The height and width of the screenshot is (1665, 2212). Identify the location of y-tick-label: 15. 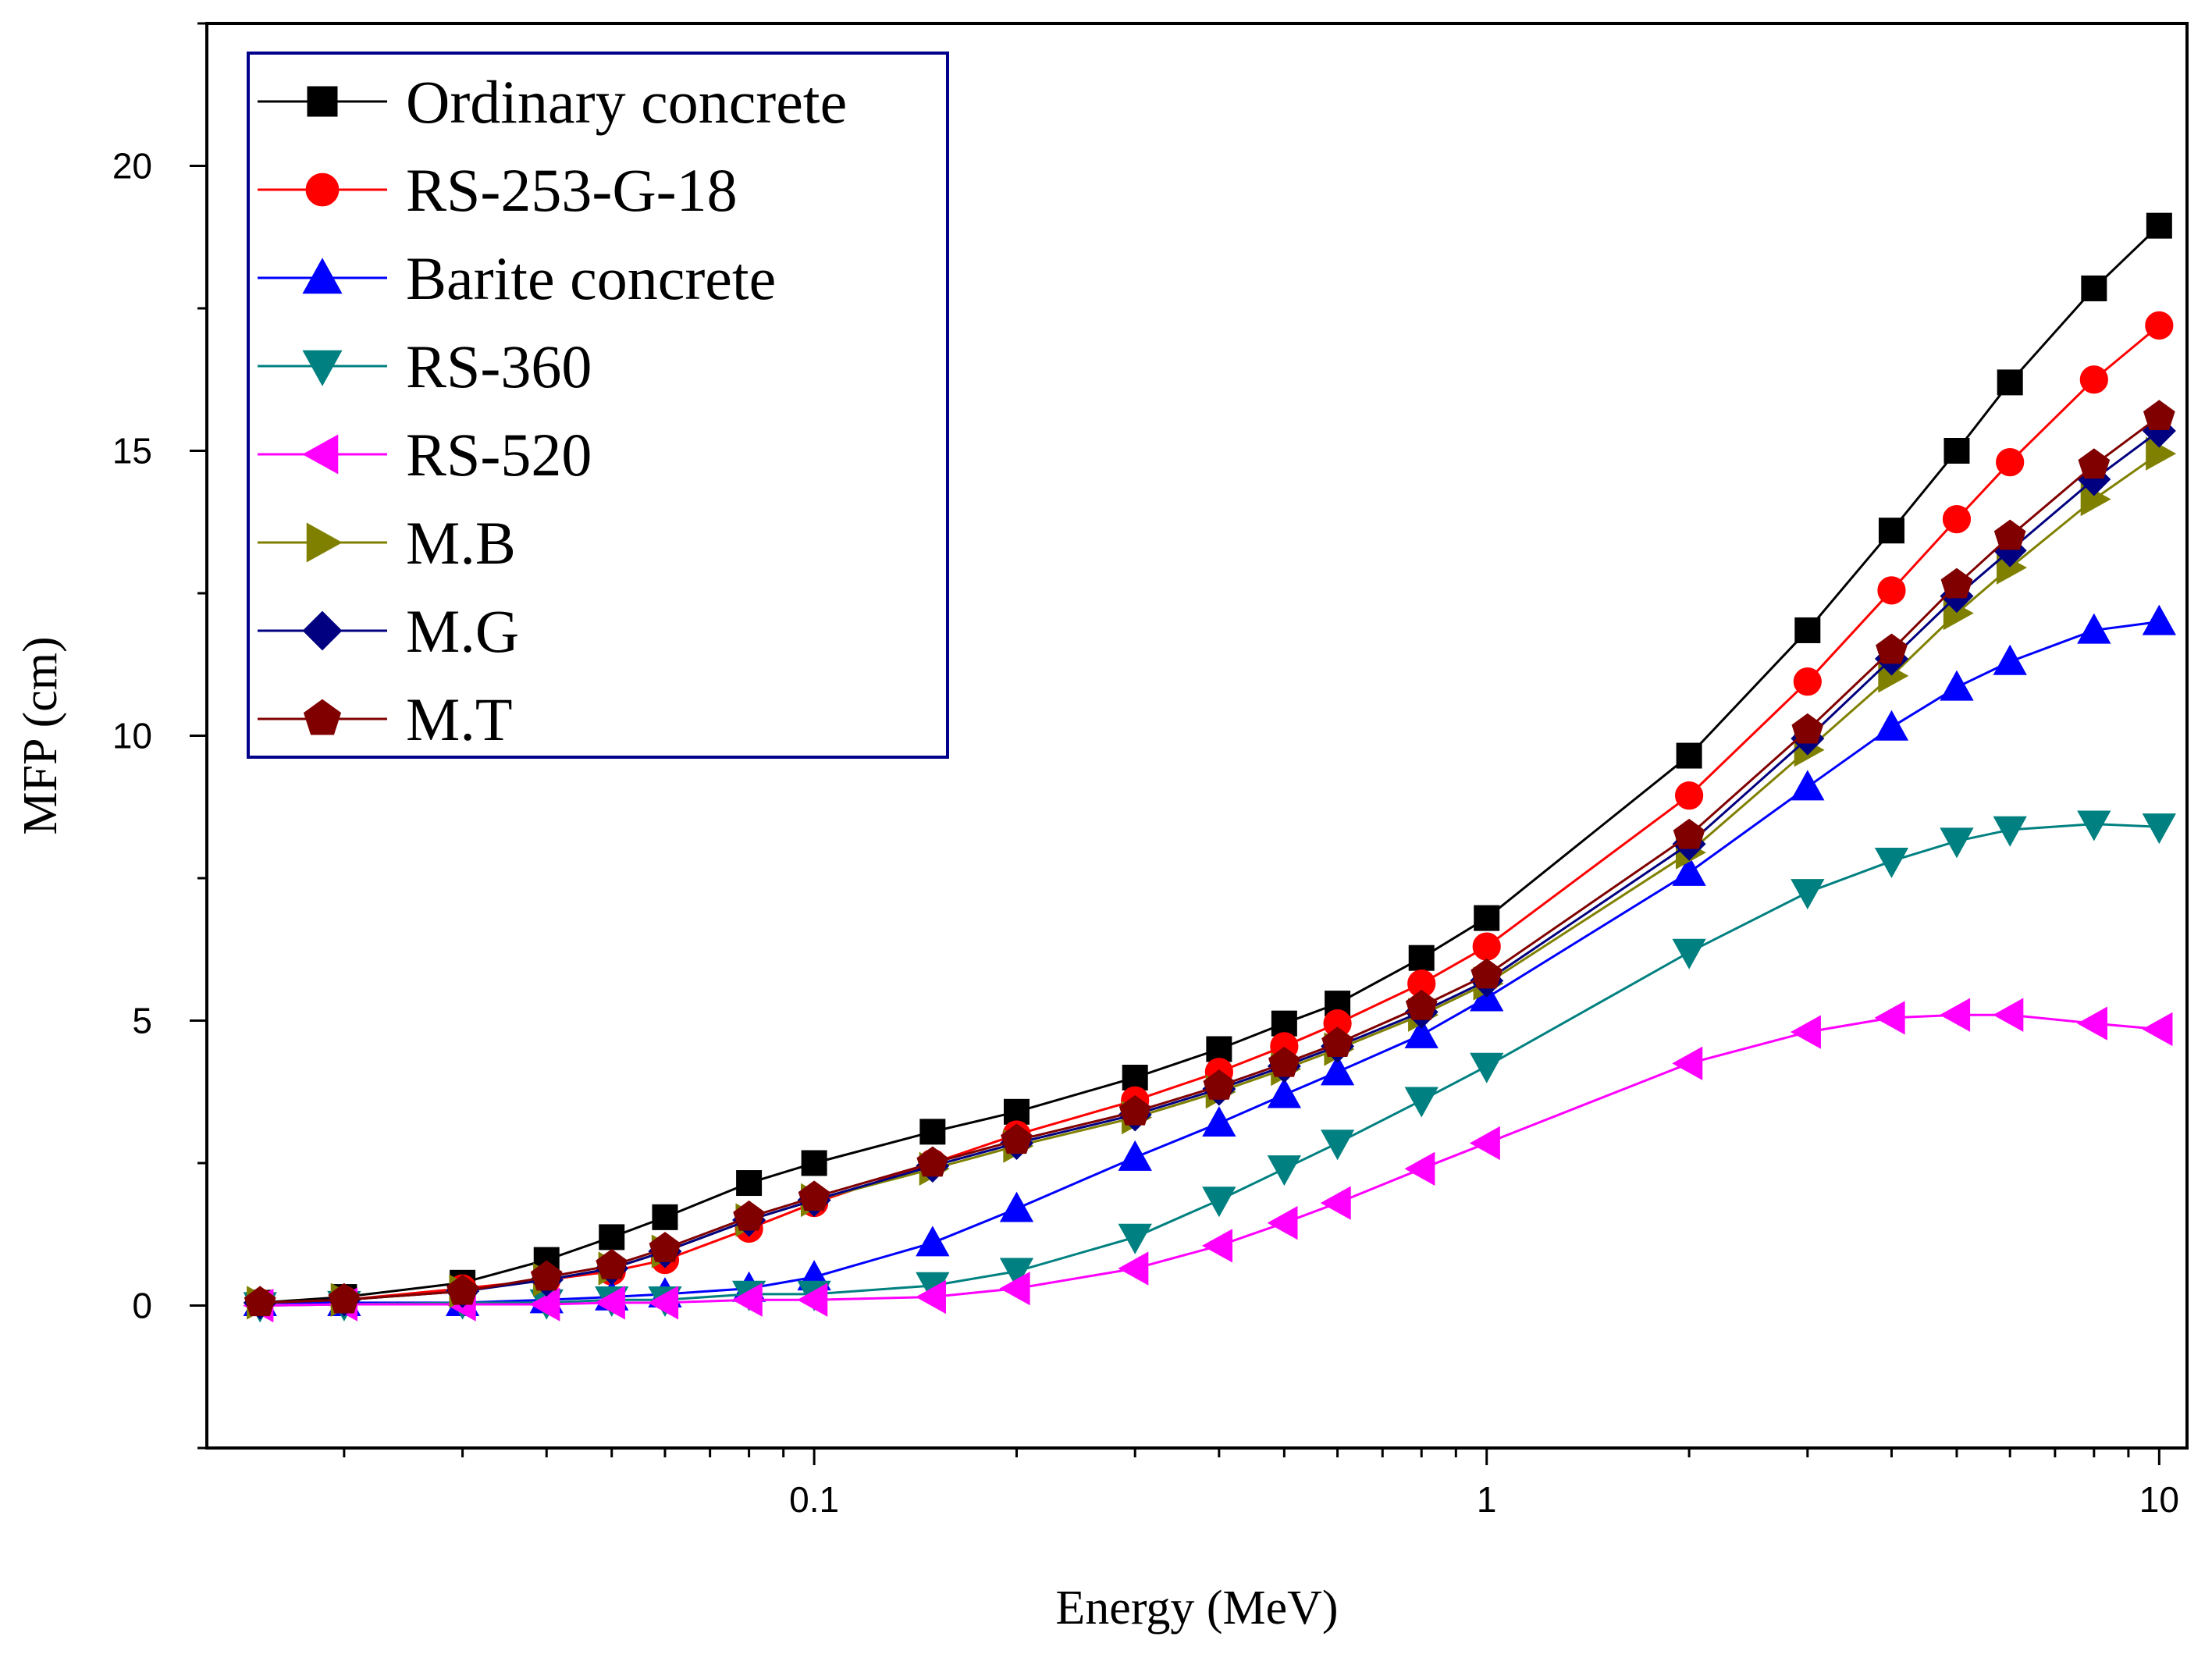
(132, 451).